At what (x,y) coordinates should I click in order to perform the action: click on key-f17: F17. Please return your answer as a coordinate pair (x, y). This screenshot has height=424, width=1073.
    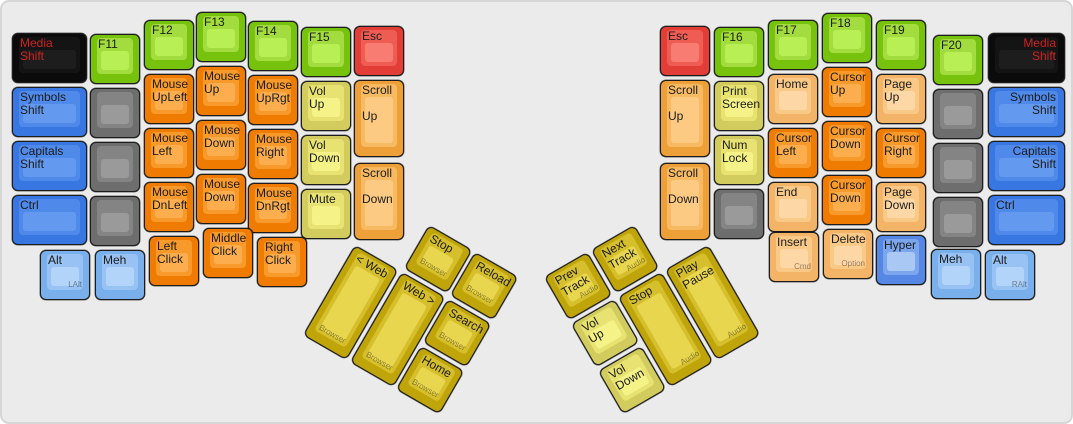
    Looking at the image, I should click on (793, 45).